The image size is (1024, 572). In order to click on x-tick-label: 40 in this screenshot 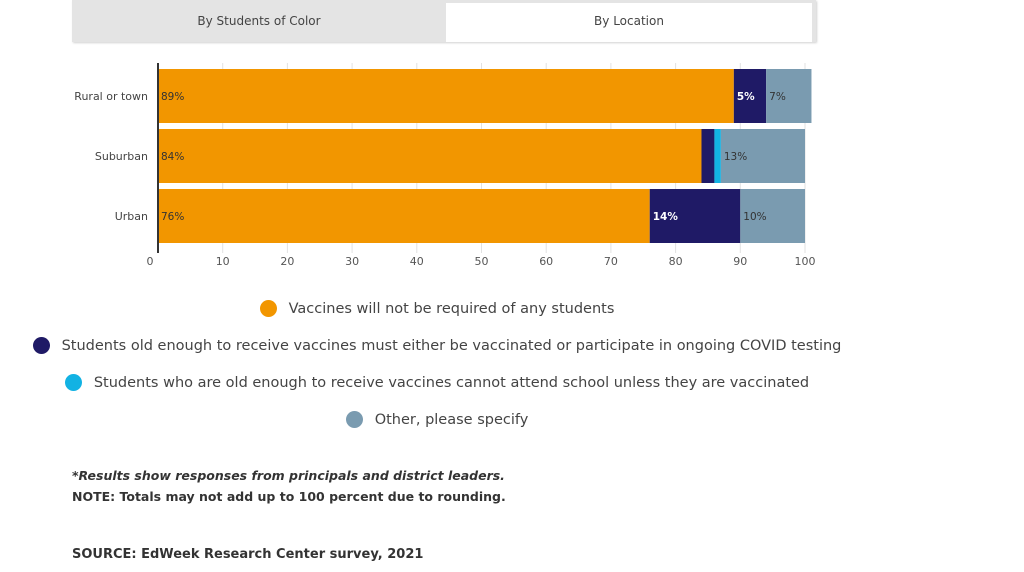, I will do `click(417, 261)`.